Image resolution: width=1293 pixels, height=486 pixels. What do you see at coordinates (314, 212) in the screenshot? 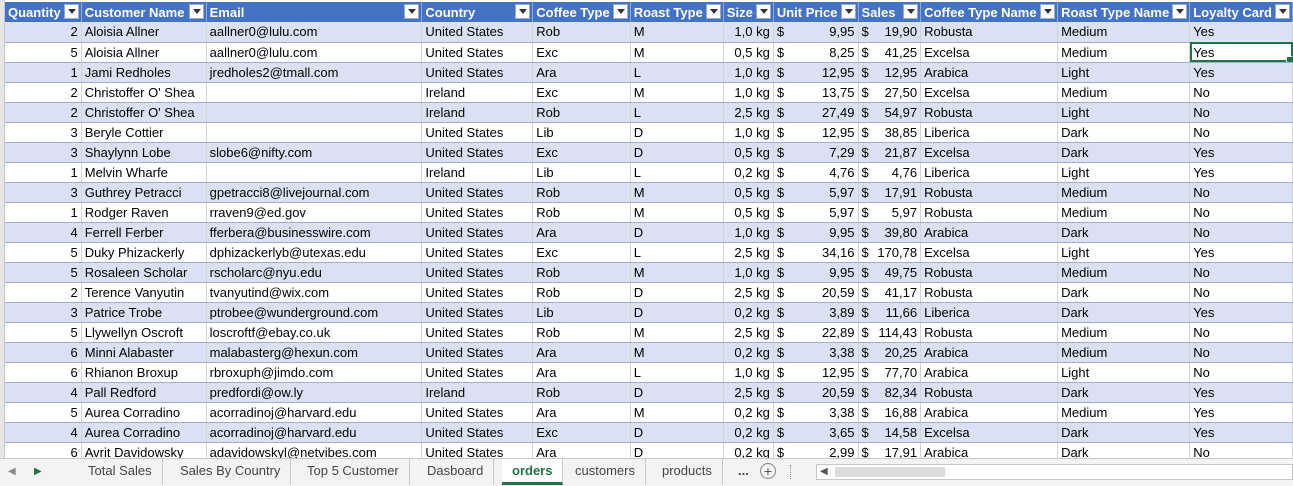
I see `cell-email: rraven9@ed.gov` at bounding box center [314, 212].